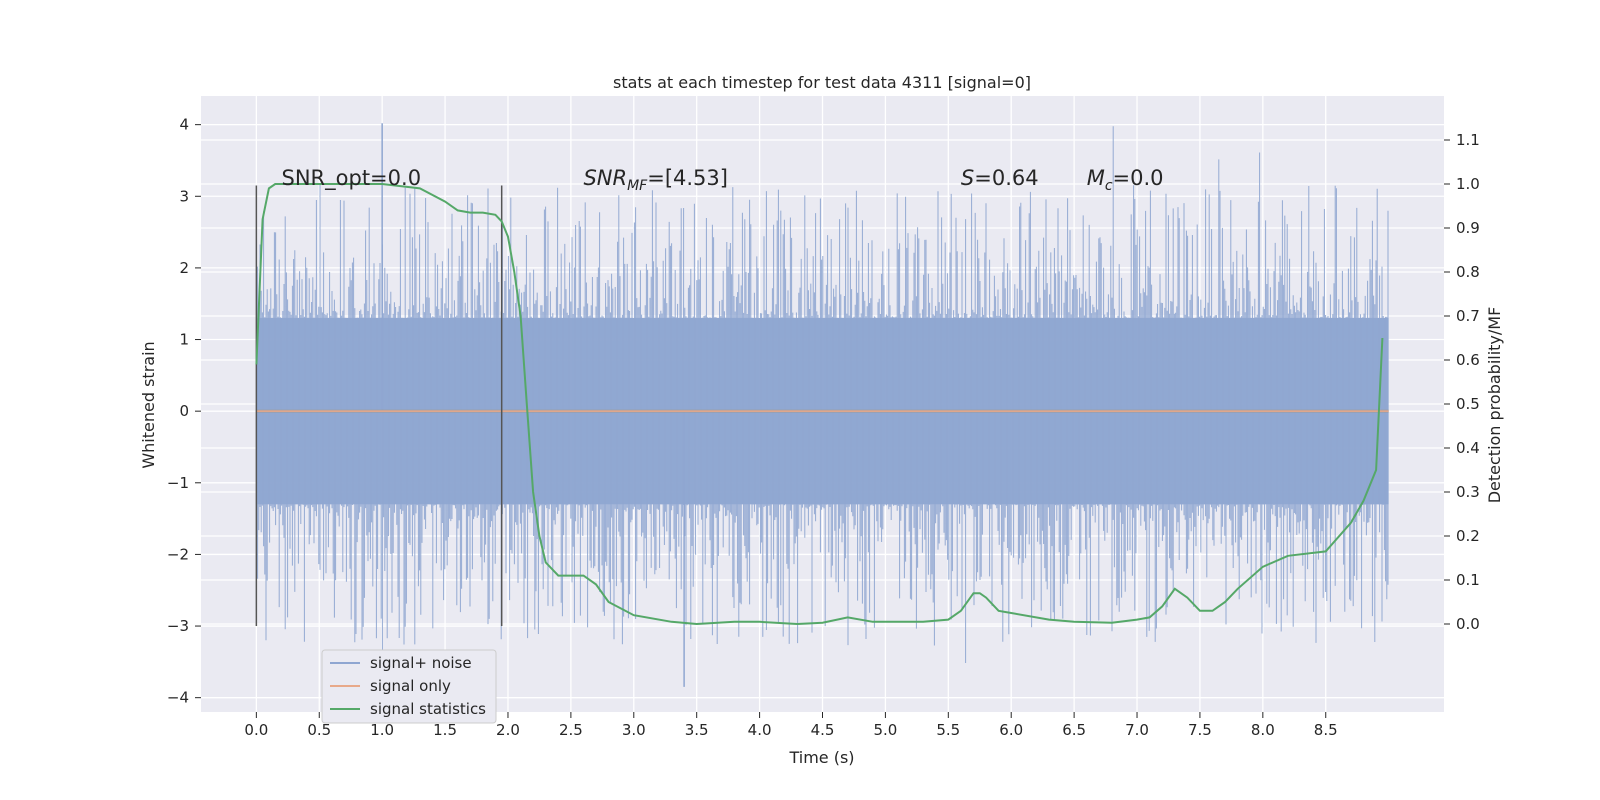 The width and height of the screenshot is (1600, 800). What do you see at coordinates (1000, 178) in the screenshot?
I see `annotation: S=0.64` at bounding box center [1000, 178].